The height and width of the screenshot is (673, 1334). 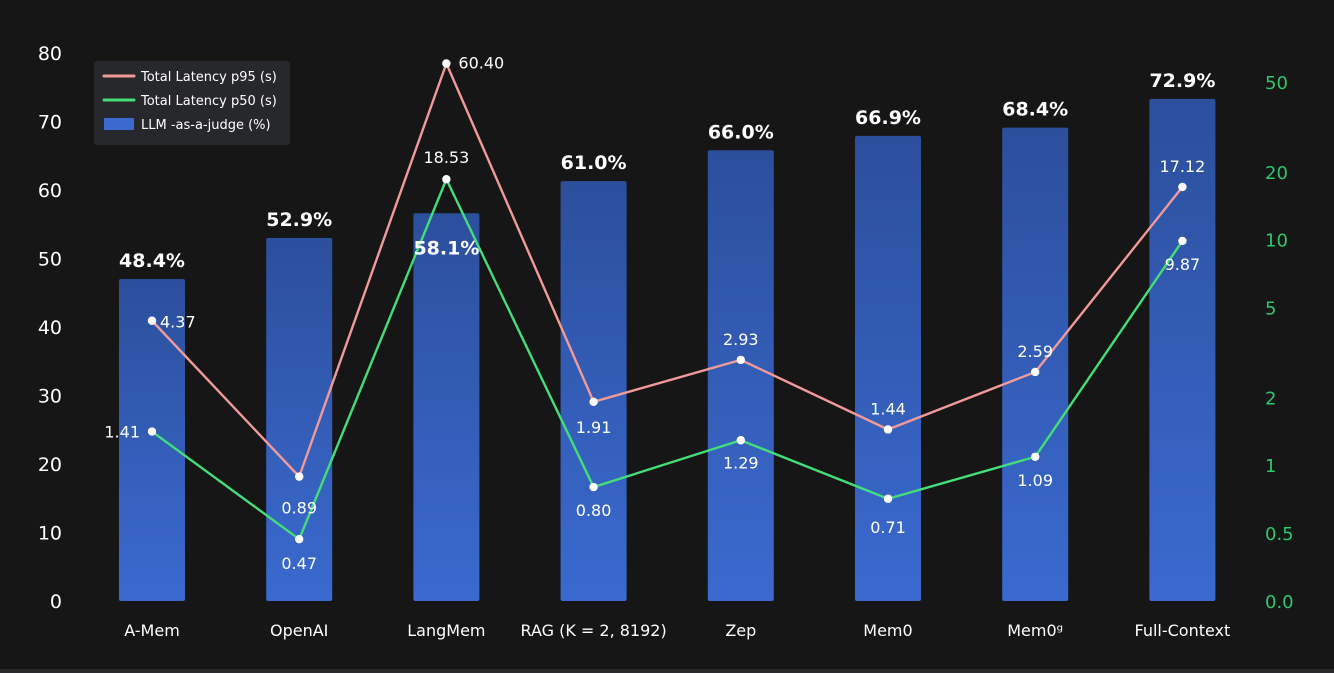 What do you see at coordinates (299, 630) in the screenshot?
I see `x-axis-tick-label: OpenAI` at bounding box center [299, 630].